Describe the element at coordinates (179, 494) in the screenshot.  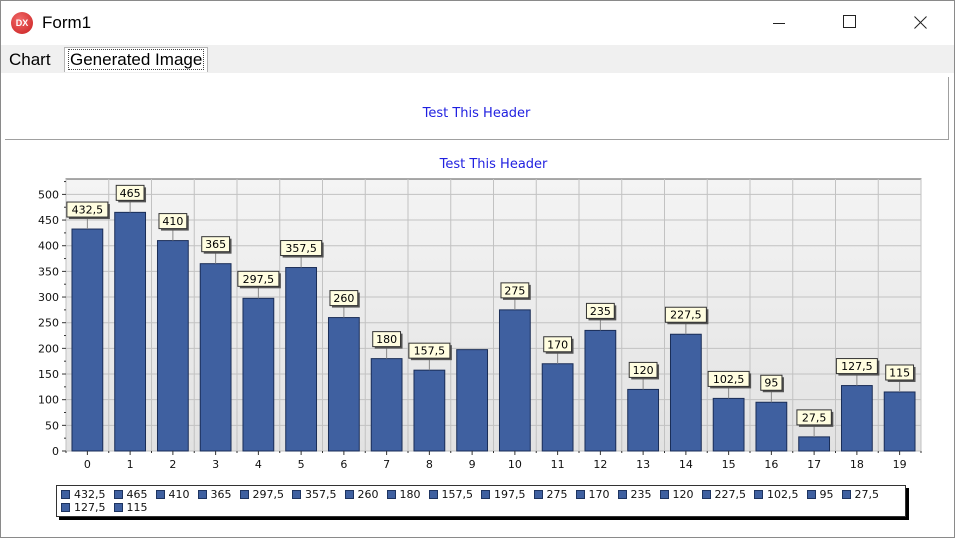
I see `legend-label: 410` at that location.